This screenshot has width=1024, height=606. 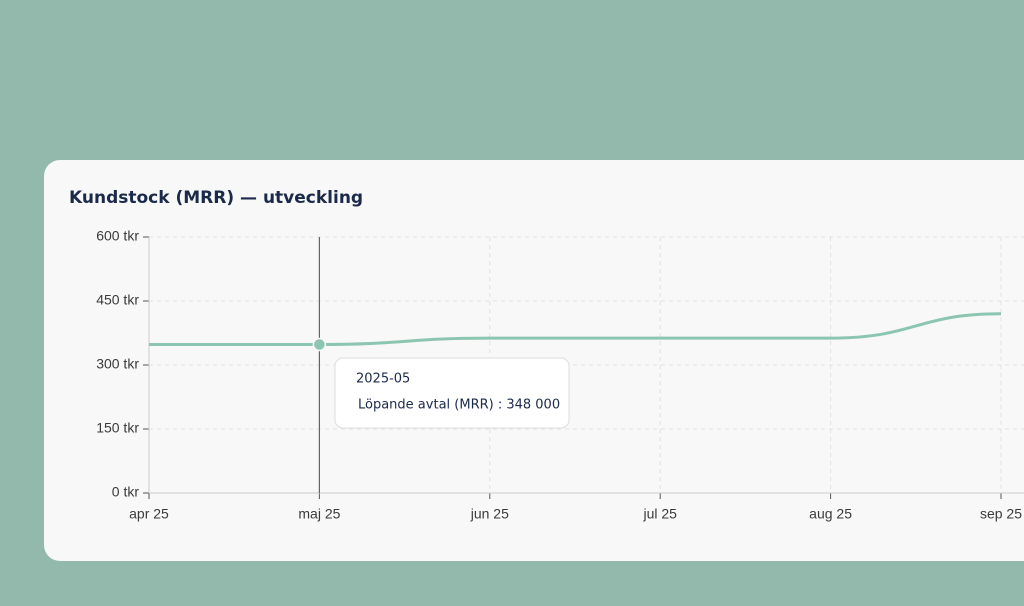 What do you see at coordinates (216, 198) in the screenshot?
I see `chart-title: Kundstock (MRR) — utveckling` at bounding box center [216, 198].